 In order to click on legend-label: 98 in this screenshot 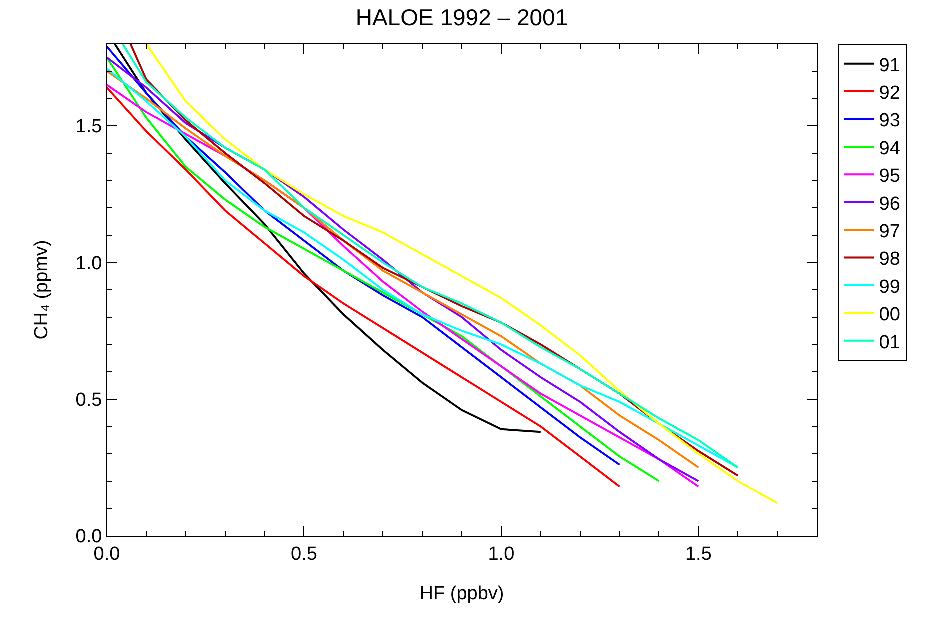, I will do `click(889, 259)`.